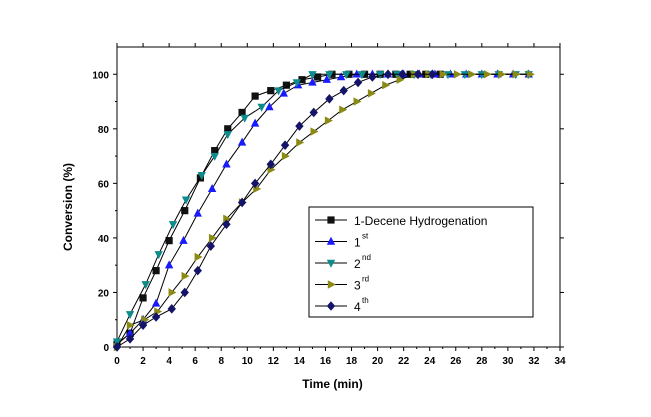 The height and width of the screenshot is (417, 651). I want to click on legend: 1-Decene Hydrogenation 1 st 2 nd 3 rd 4 th, so click(421, 262).